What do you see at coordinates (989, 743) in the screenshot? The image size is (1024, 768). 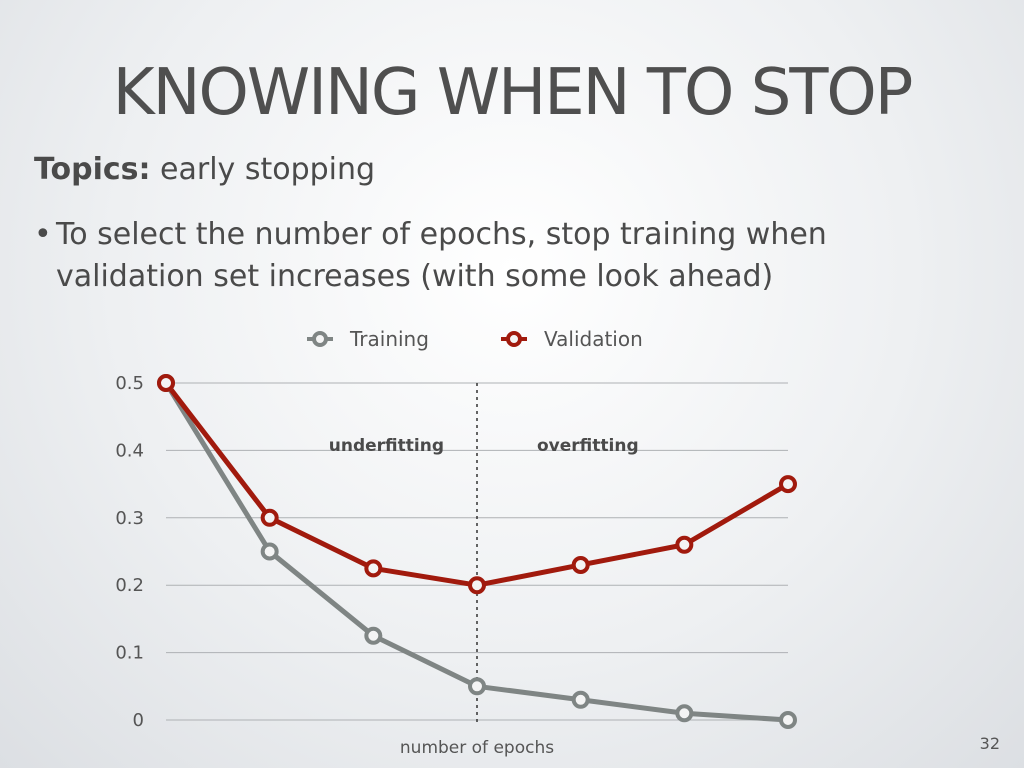 I see `page-number: 32` at bounding box center [989, 743].